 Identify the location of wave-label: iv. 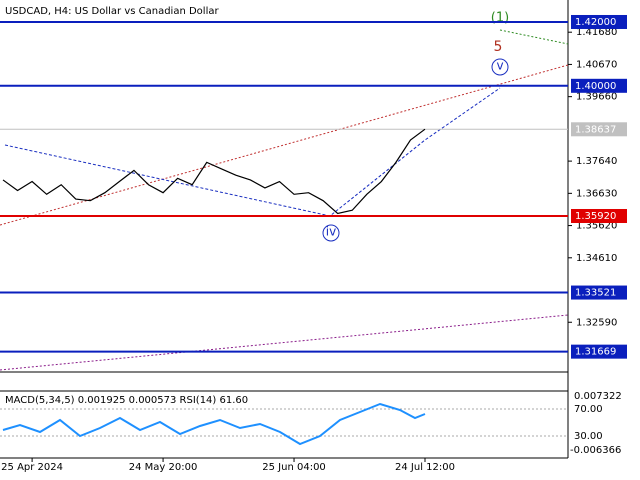
(331, 232).